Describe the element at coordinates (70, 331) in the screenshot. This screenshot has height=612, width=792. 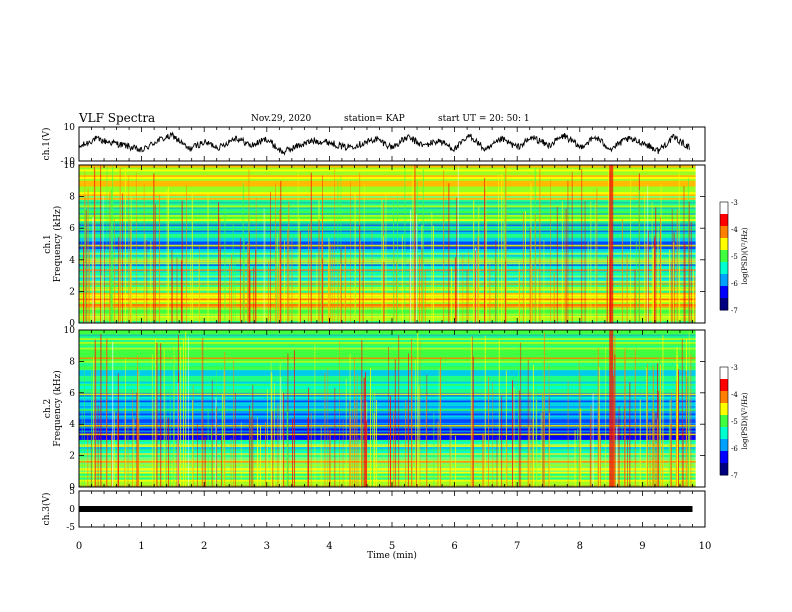
I see `y-tick-label: 10` at that location.